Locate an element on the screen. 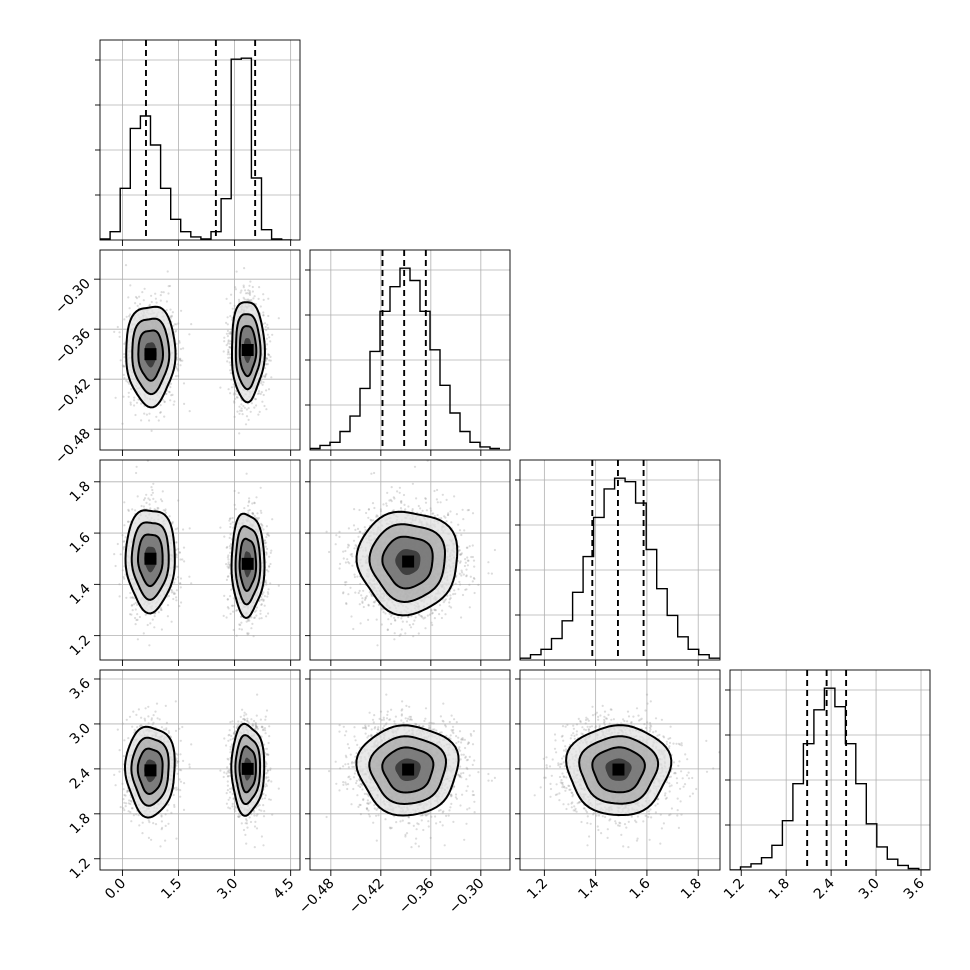  y-tick-label: −0.48 is located at coordinates (73, 447).